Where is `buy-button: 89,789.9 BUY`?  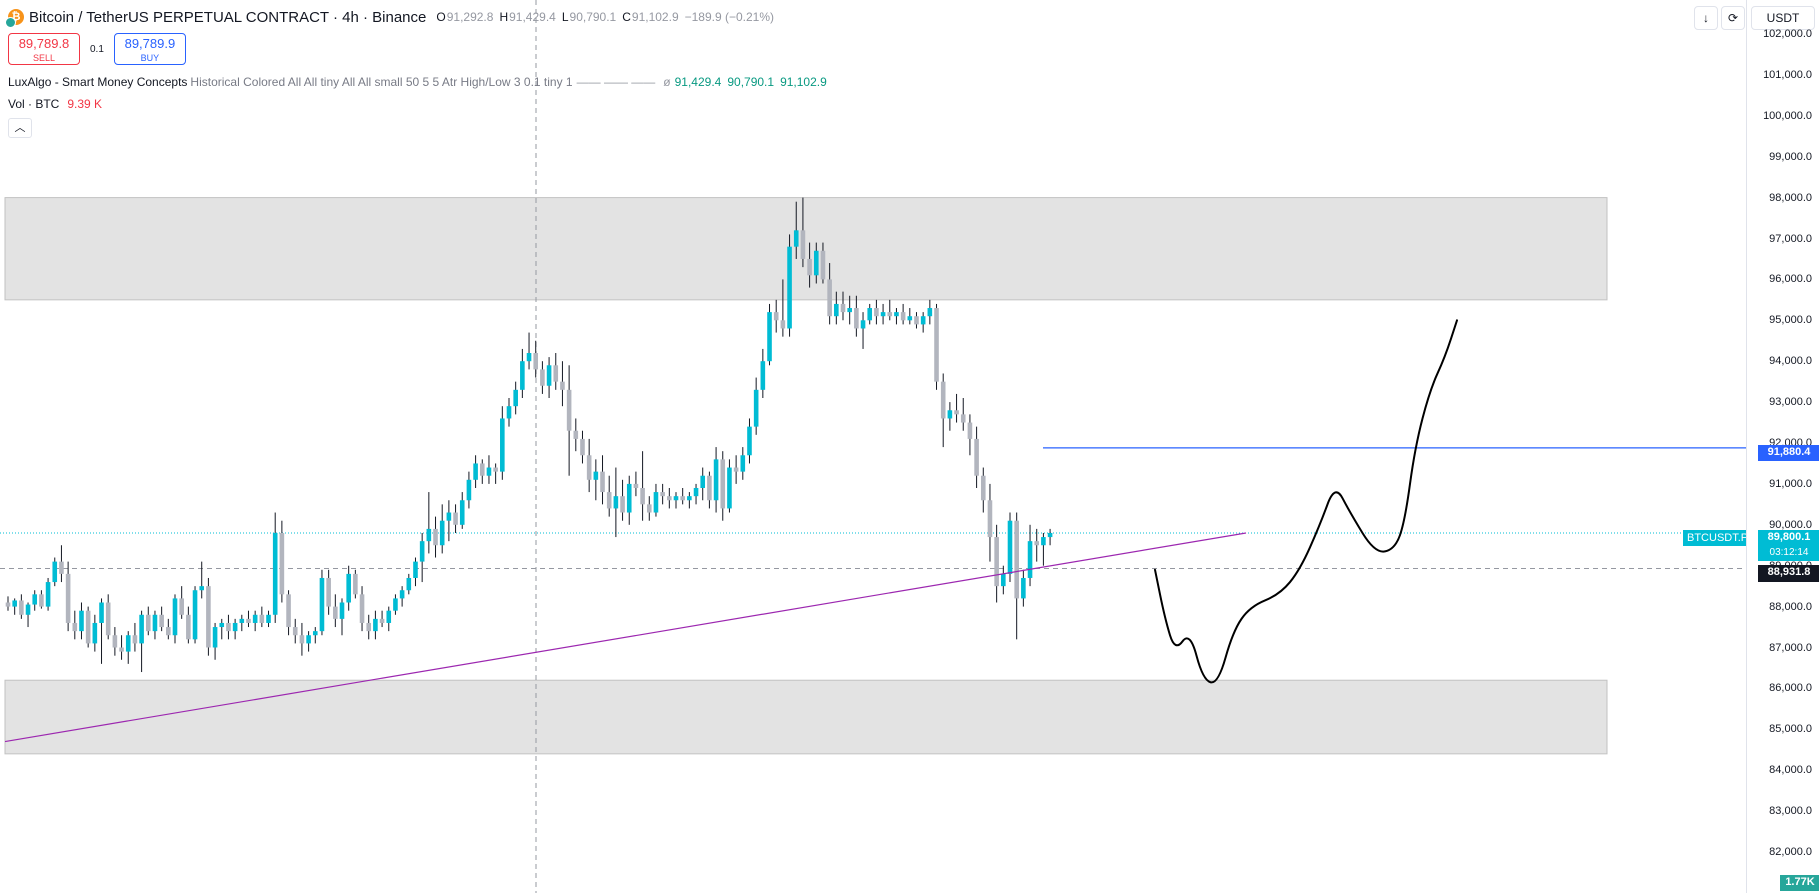
buy-button: 89,789.9 BUY is located at coordinates (149, 49).